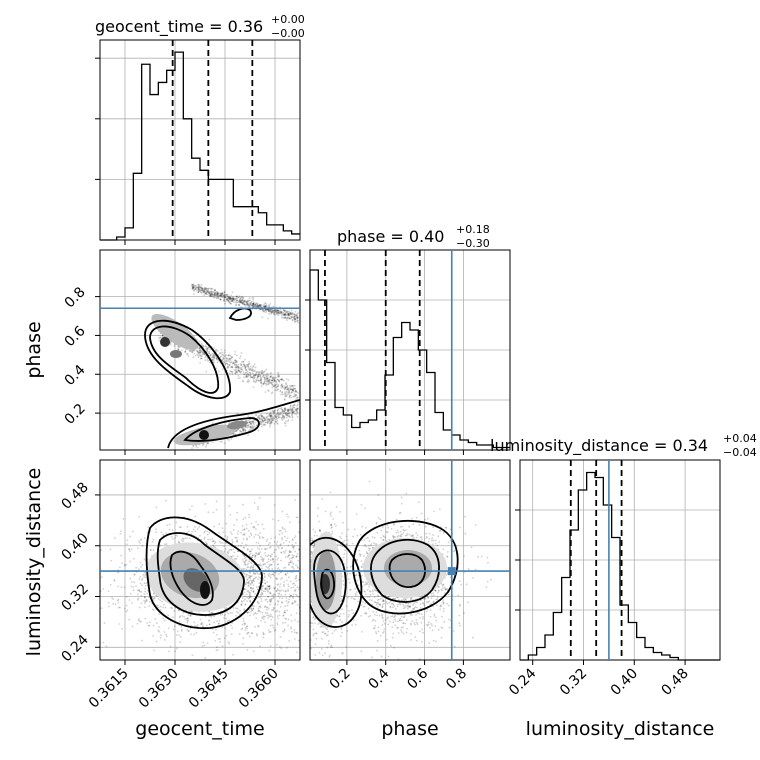 This screenshot has width=760, height=760. I want to click on density-region, so click(175, 332).